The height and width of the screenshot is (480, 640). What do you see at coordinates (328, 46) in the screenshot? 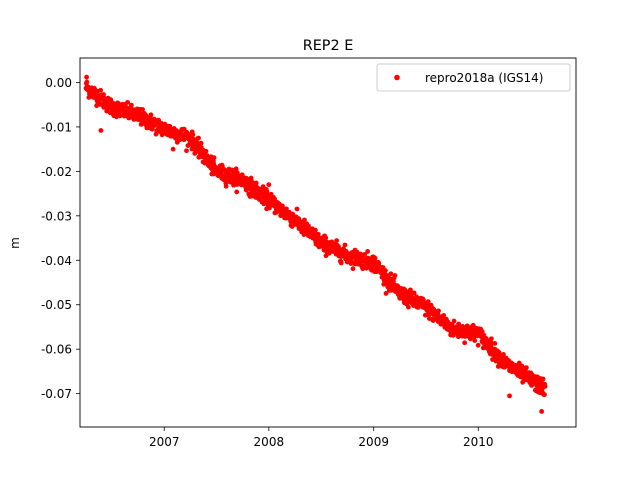
I see `chart-title: REP2 E` at bounding box center [328, 46].